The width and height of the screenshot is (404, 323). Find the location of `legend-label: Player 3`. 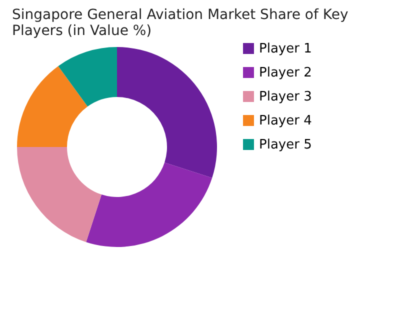

legend-label: Player 3 is located at coordinates (285, 97).